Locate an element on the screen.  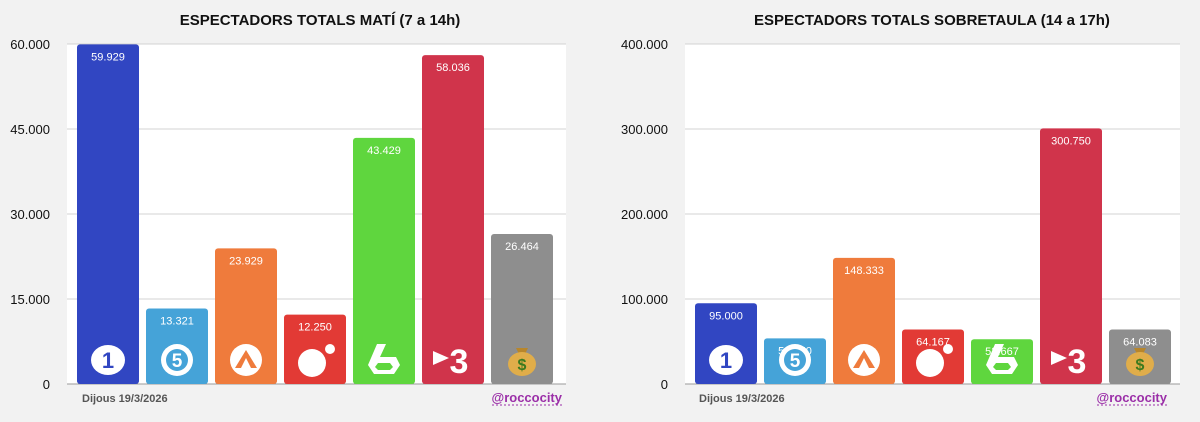
bar-group-la-1: 59.929 1 is located at coordinates (108, 214).